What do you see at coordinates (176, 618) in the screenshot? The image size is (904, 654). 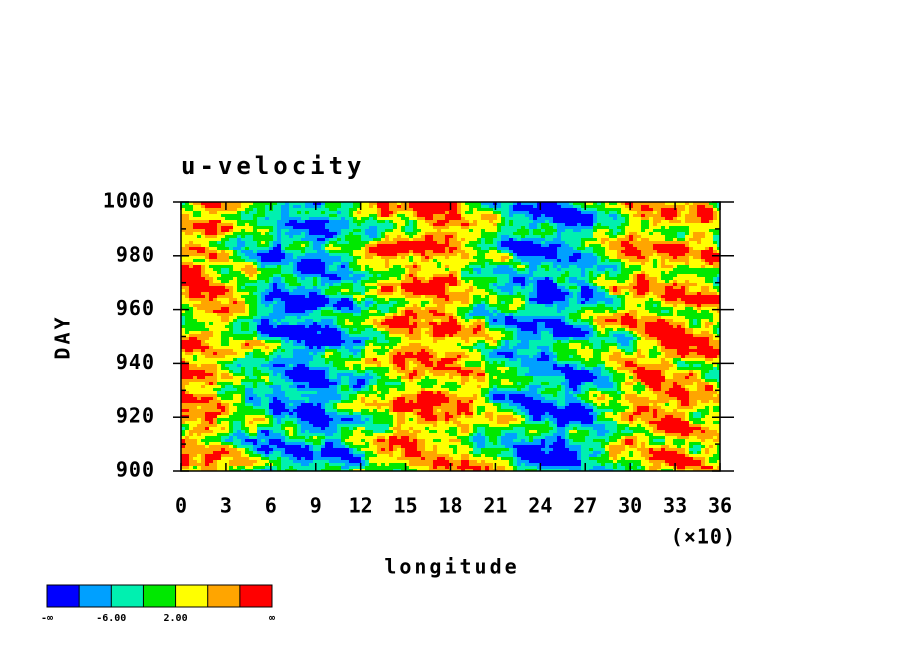 I see `colorbar-label: 2.00` at bounding box center [176, 618].